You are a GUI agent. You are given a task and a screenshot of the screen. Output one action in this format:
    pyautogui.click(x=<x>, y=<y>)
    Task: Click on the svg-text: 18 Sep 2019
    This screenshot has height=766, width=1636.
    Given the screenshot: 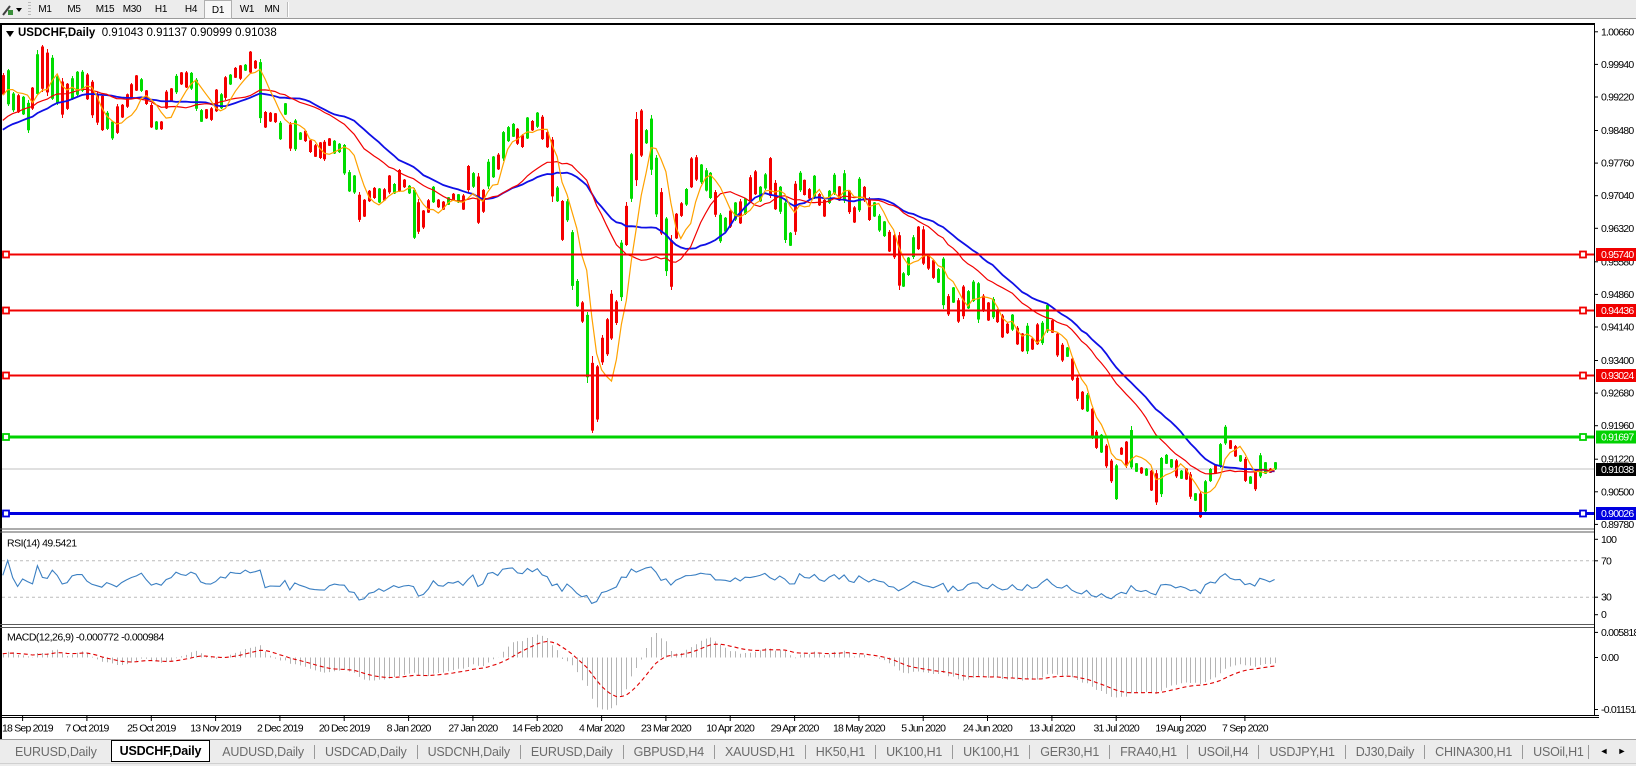 What is the action you would take?
    pyautogui.click(x=28, y=729)
    